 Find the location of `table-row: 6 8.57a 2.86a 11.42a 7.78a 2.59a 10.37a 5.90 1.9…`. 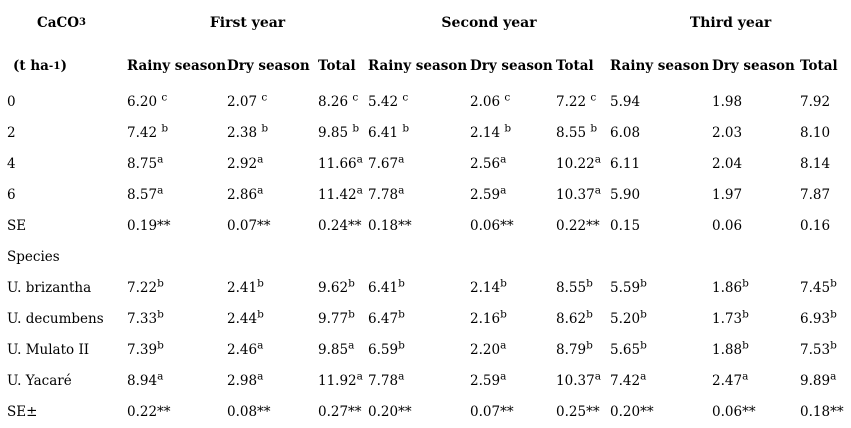

table-row: 6 8.57a 2.86a 11.42a 7.78a 2.59a 10.37a 5.90 1.9… is located at coordinates (425, 194).